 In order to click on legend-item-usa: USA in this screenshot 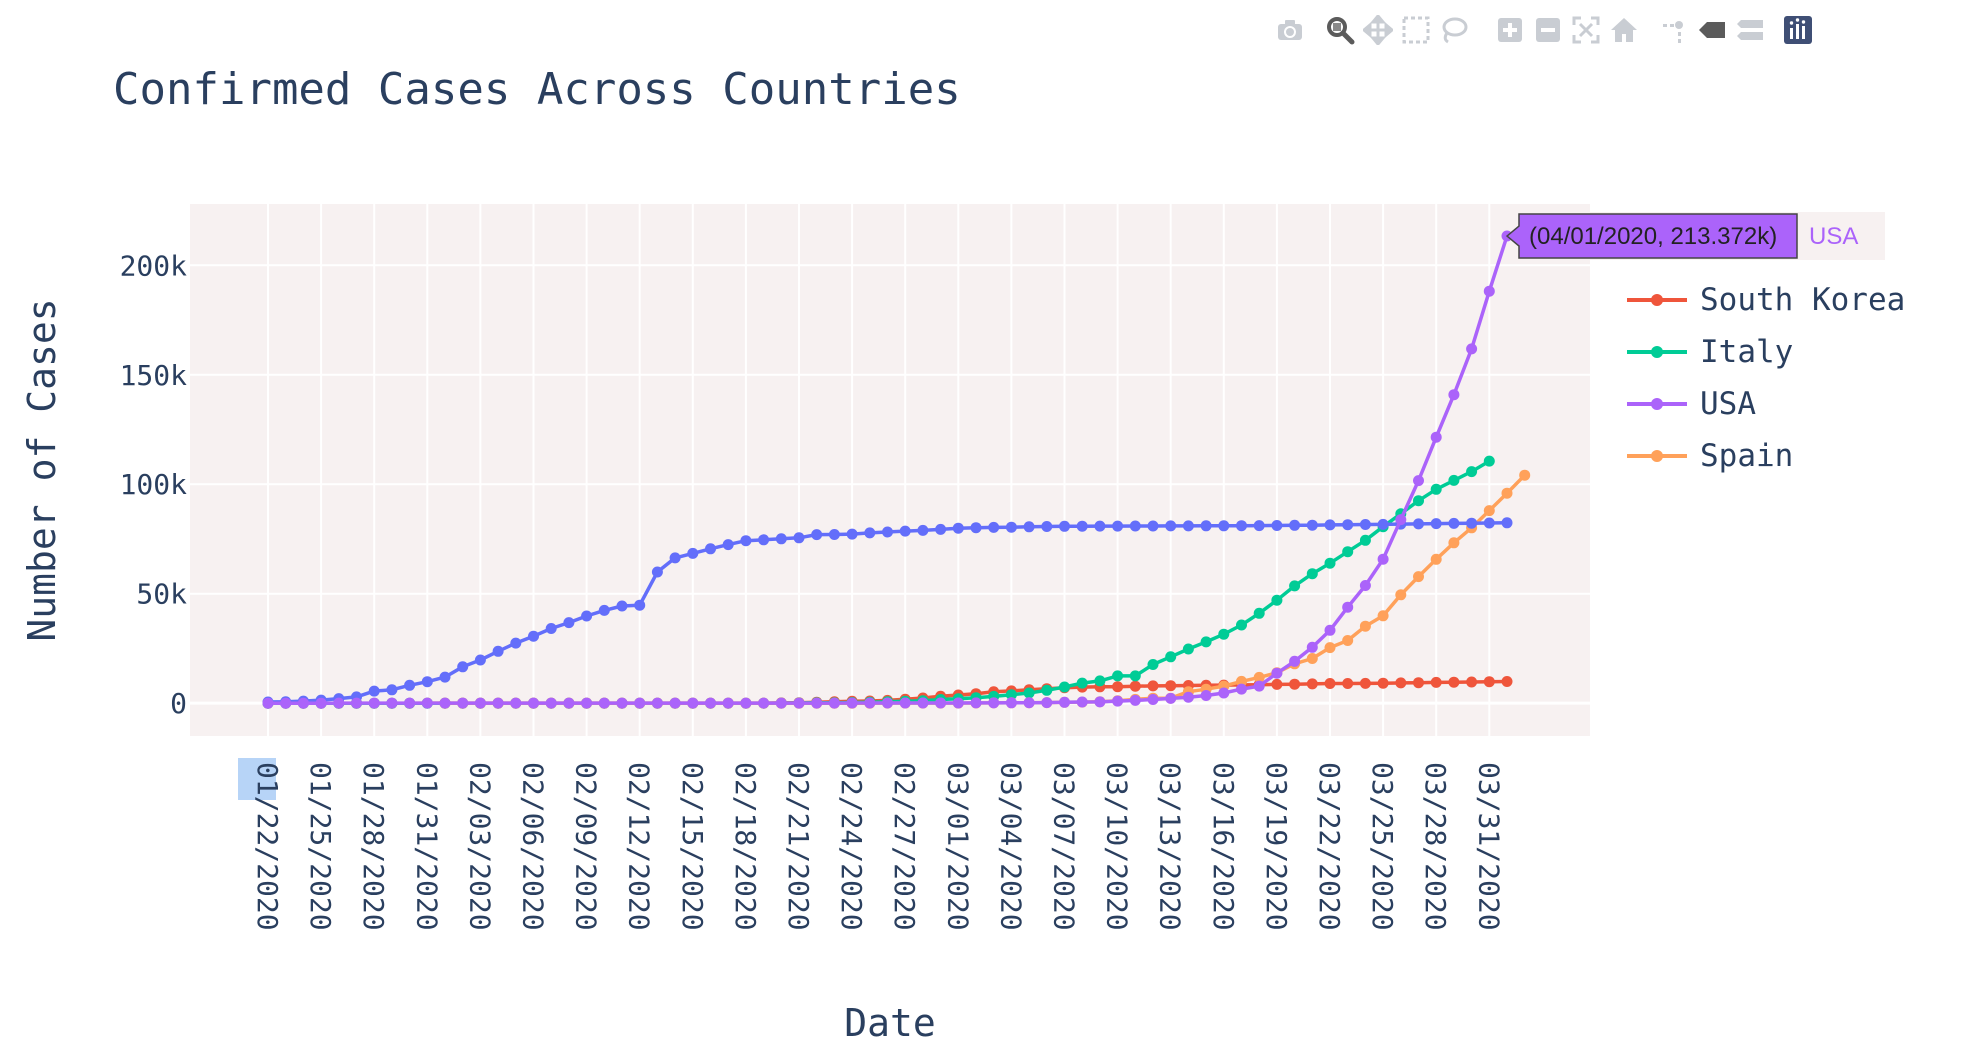, I will do `click(1691, 404)`.